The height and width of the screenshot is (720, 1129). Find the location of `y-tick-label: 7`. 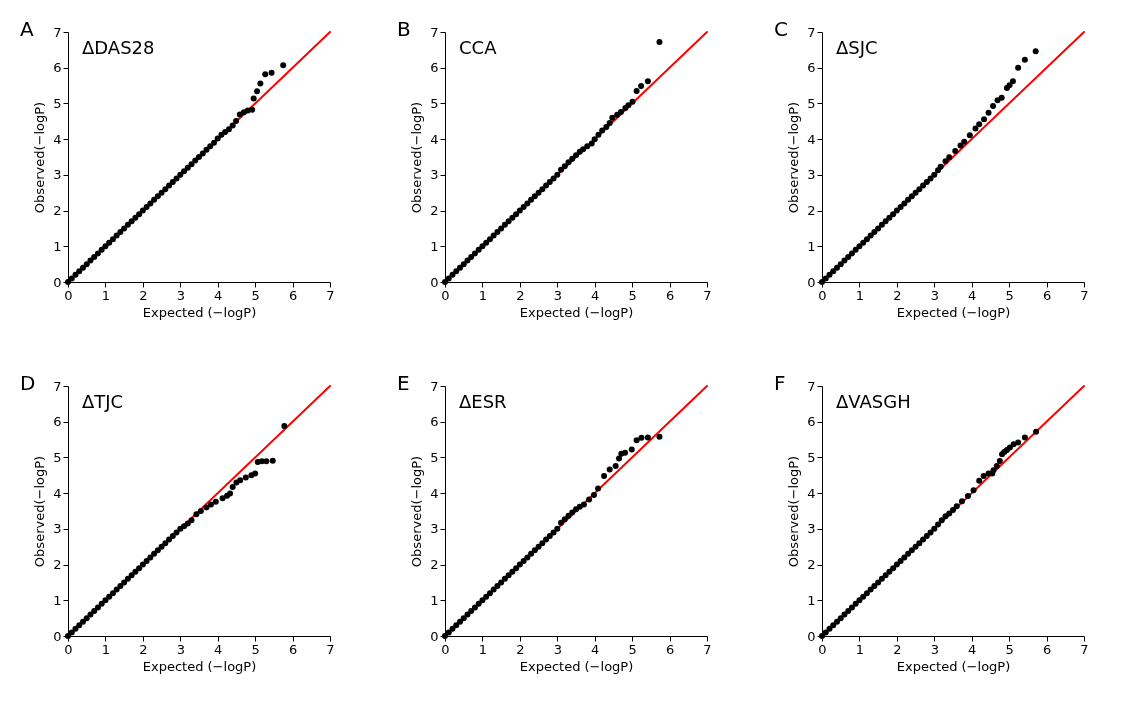

y-tick-label: 7 is located at coordinates (434, 386).